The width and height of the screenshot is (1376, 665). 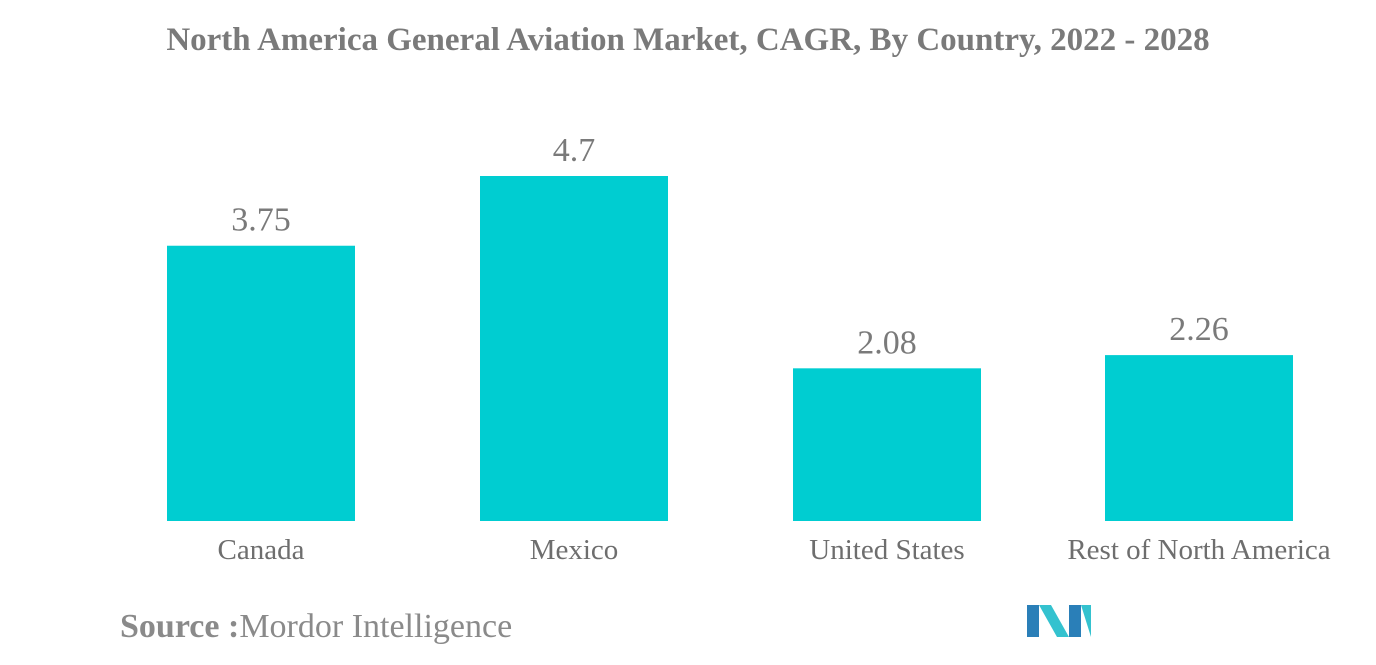 I want to click on source-label: Source :, so click(x=180, y=626).